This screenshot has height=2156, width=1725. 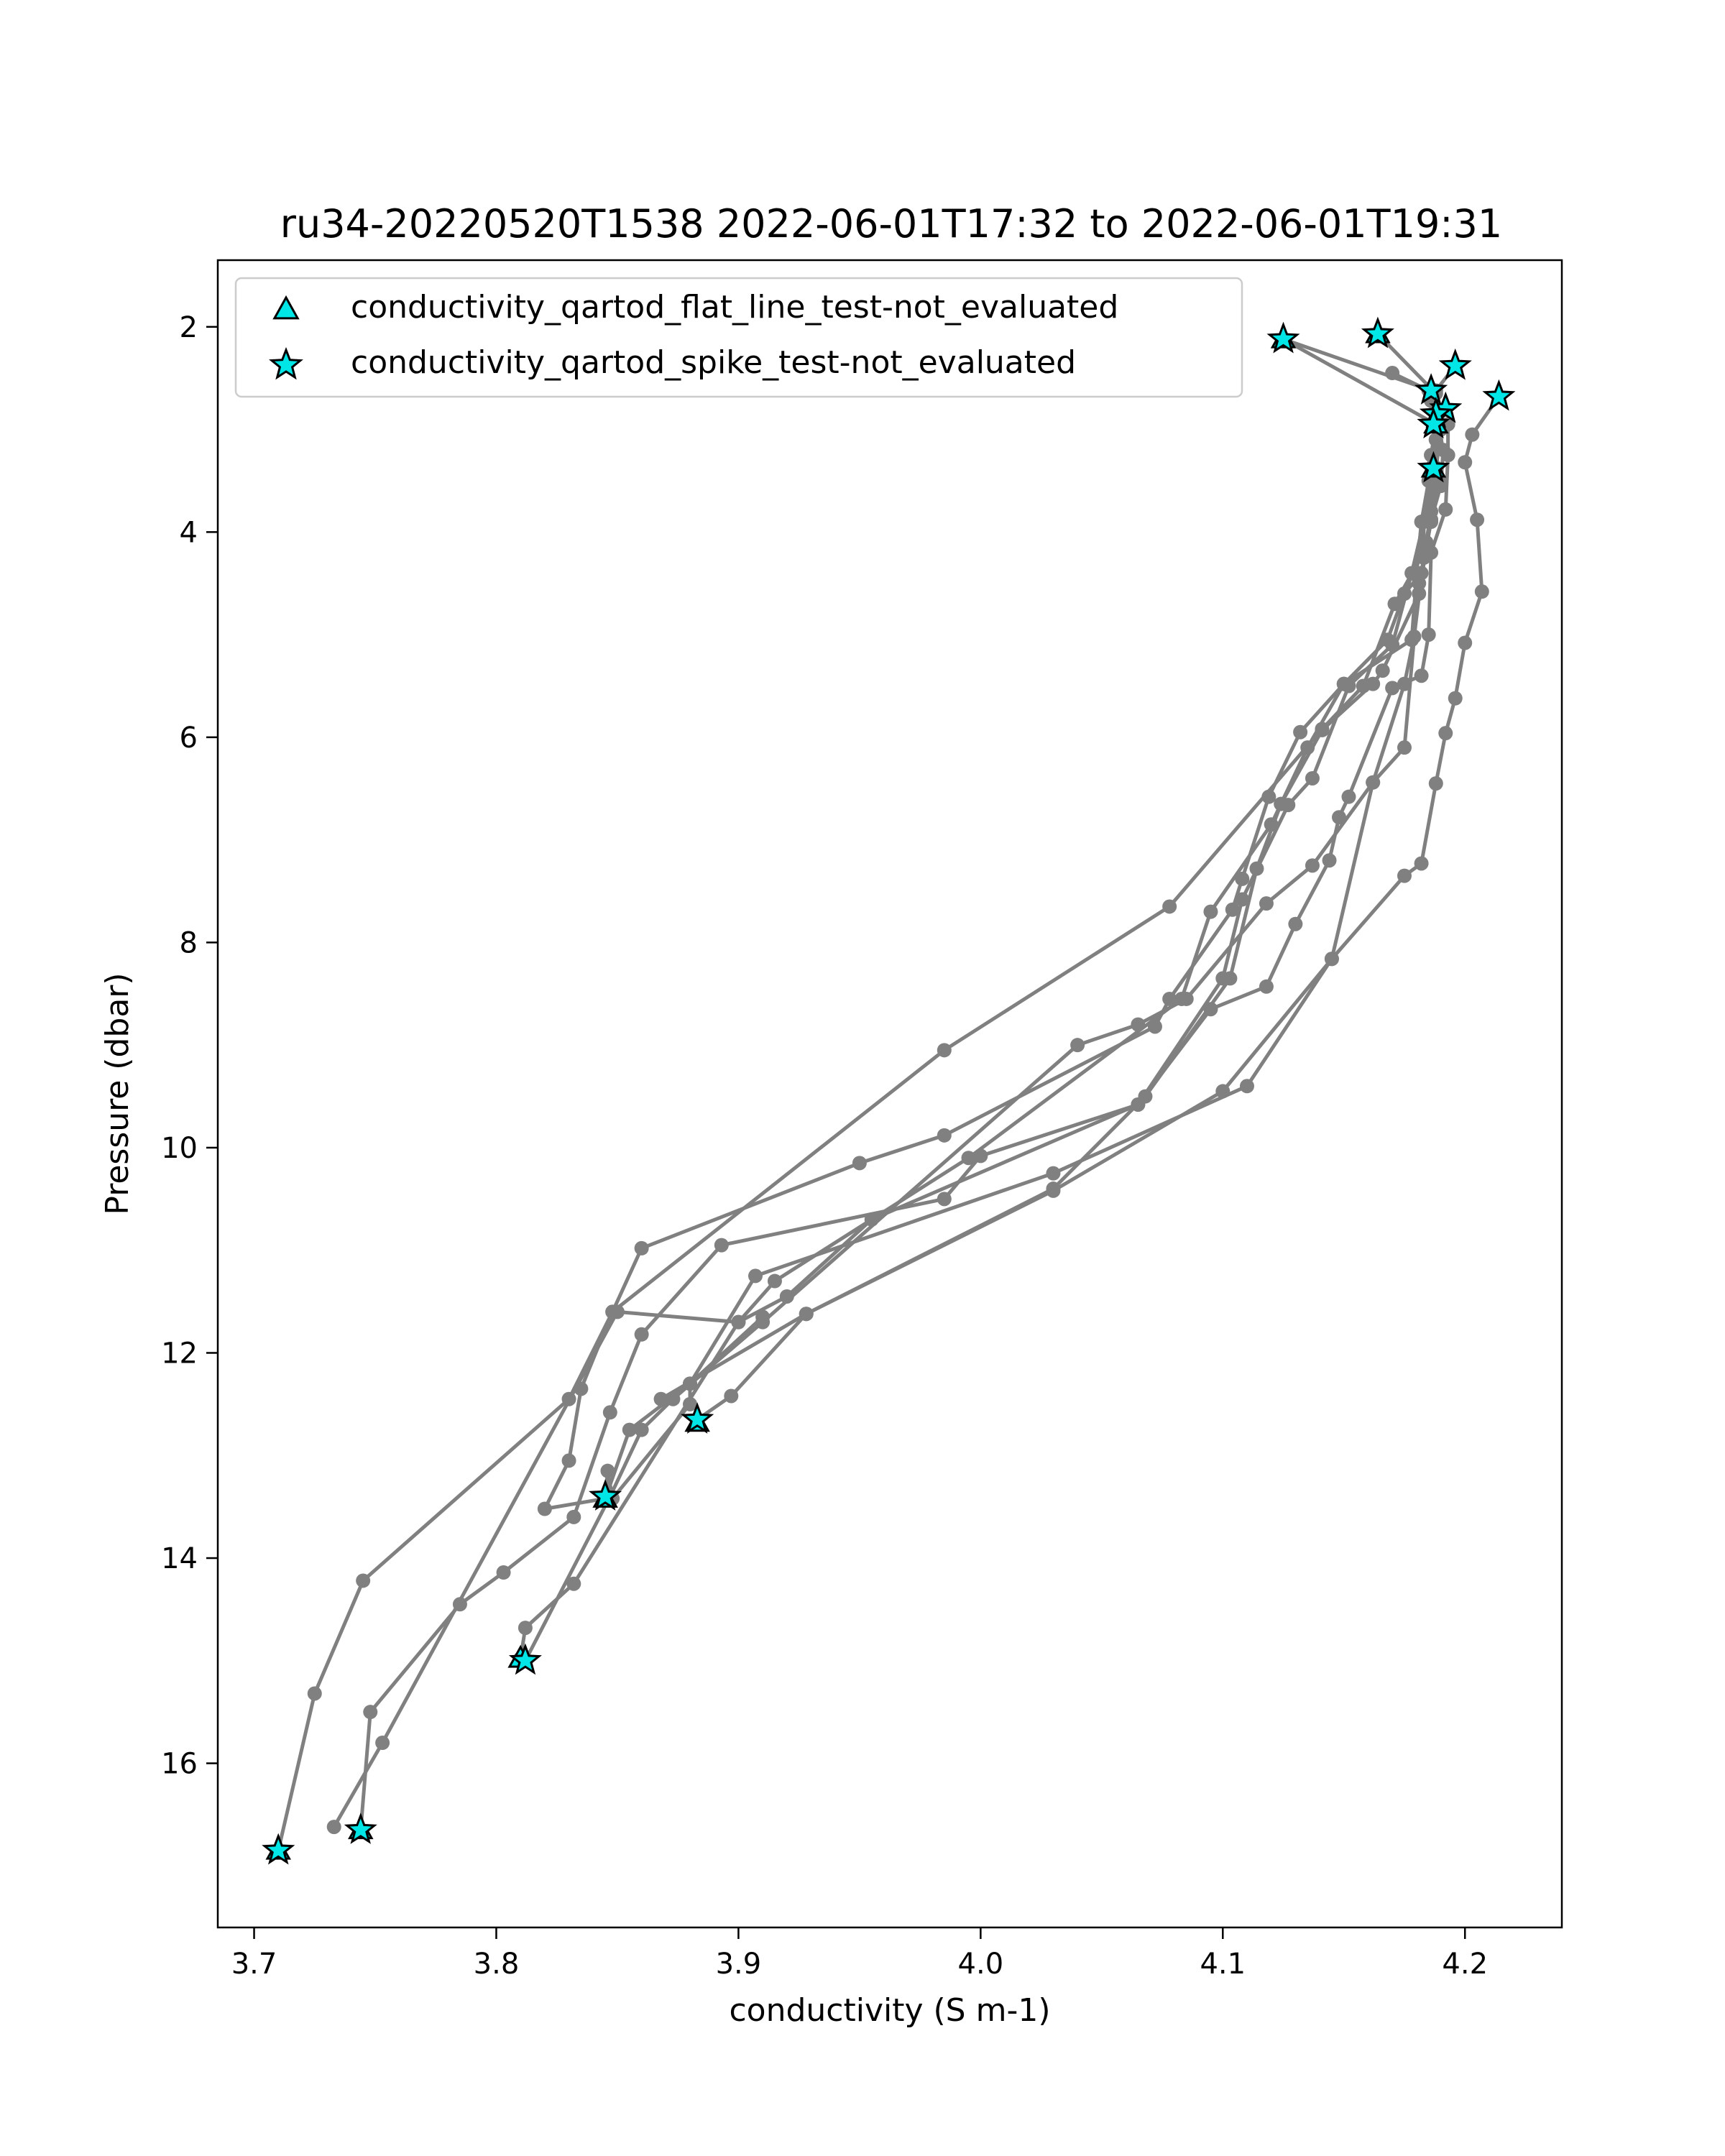 I want to click on y-tick-label: 12, so click(x=179, y=1353).